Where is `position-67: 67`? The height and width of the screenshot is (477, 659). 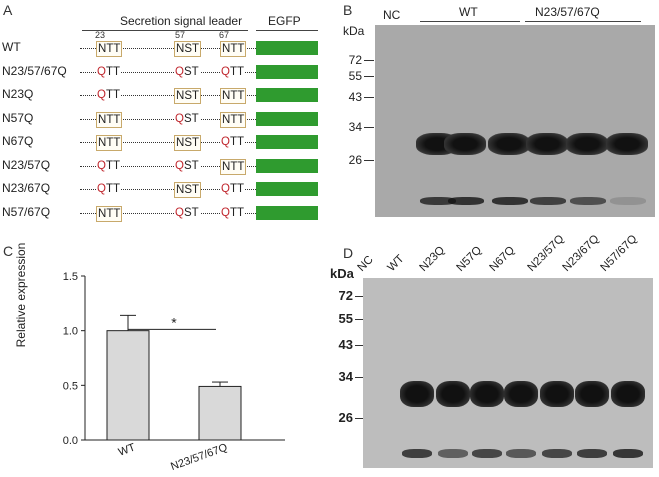 position-67: 67 is located at coordinates (224, 35).